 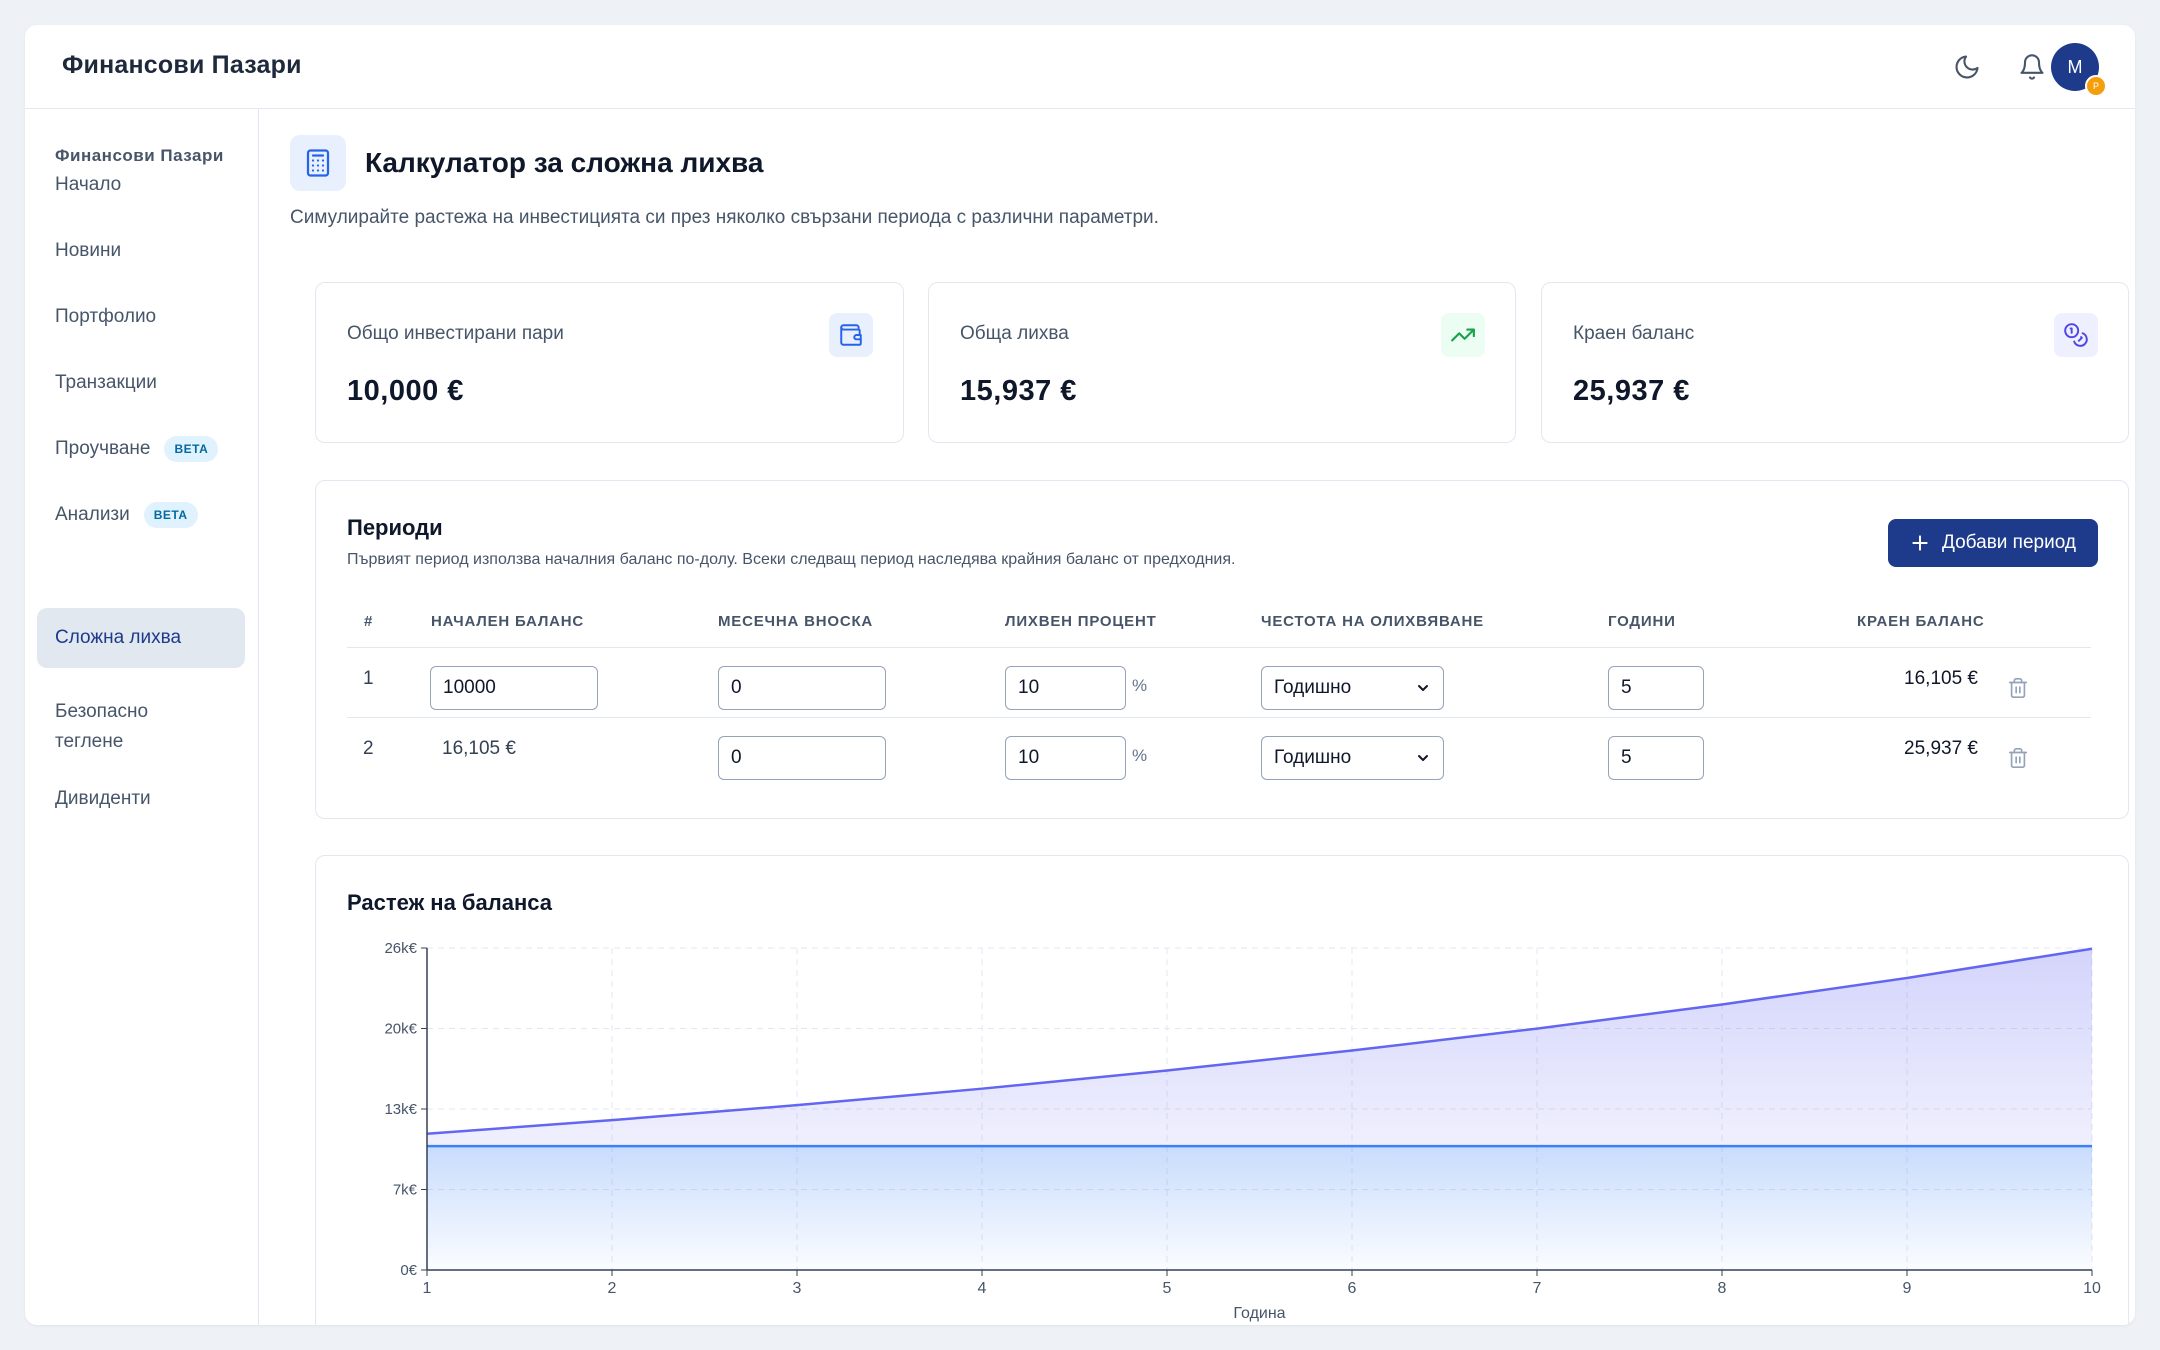 What do you see at coordinates (92, 514) in the screenshot?
I see `sidebar-item-label: Анализи` at bounding box center [92, 514].